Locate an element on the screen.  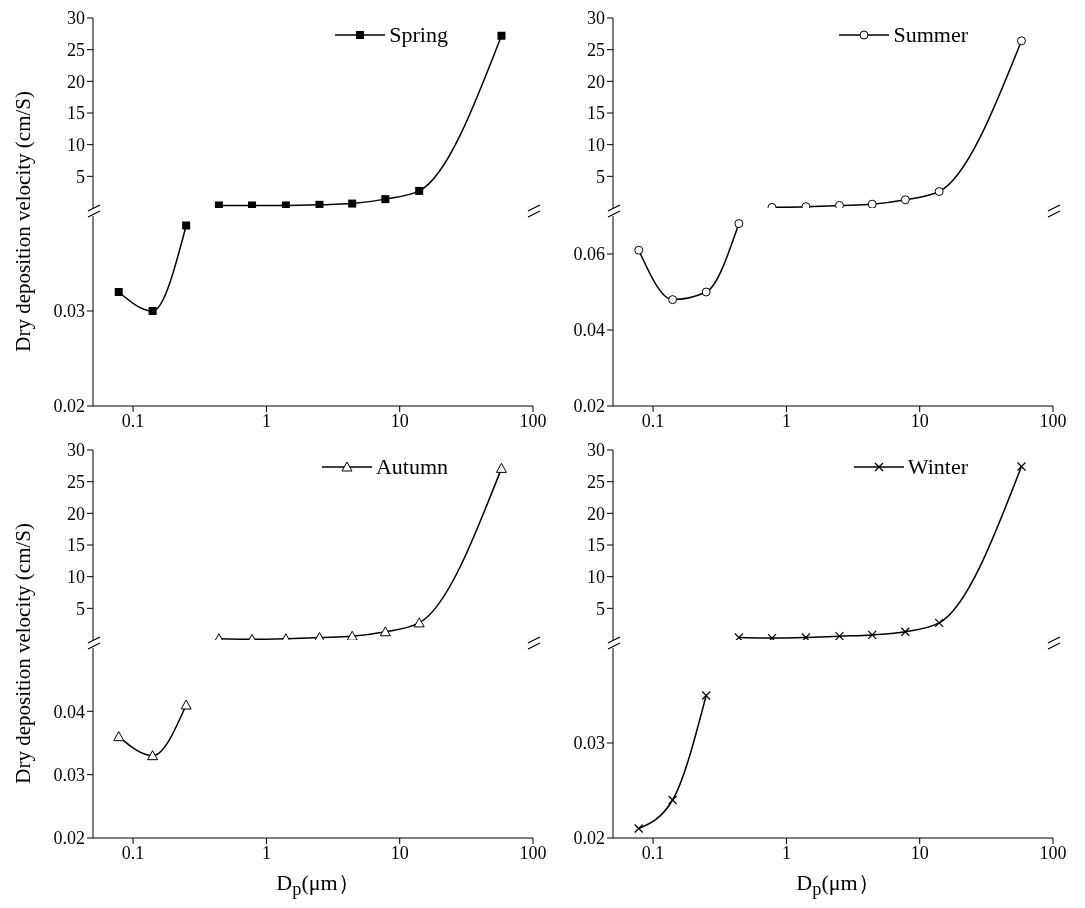
y-tick-label: 0.06 is located at coordinates (589, 254).